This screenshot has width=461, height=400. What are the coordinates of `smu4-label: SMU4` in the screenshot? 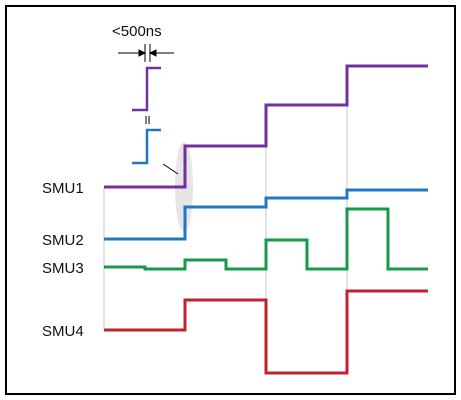 It's located at (63, 331).